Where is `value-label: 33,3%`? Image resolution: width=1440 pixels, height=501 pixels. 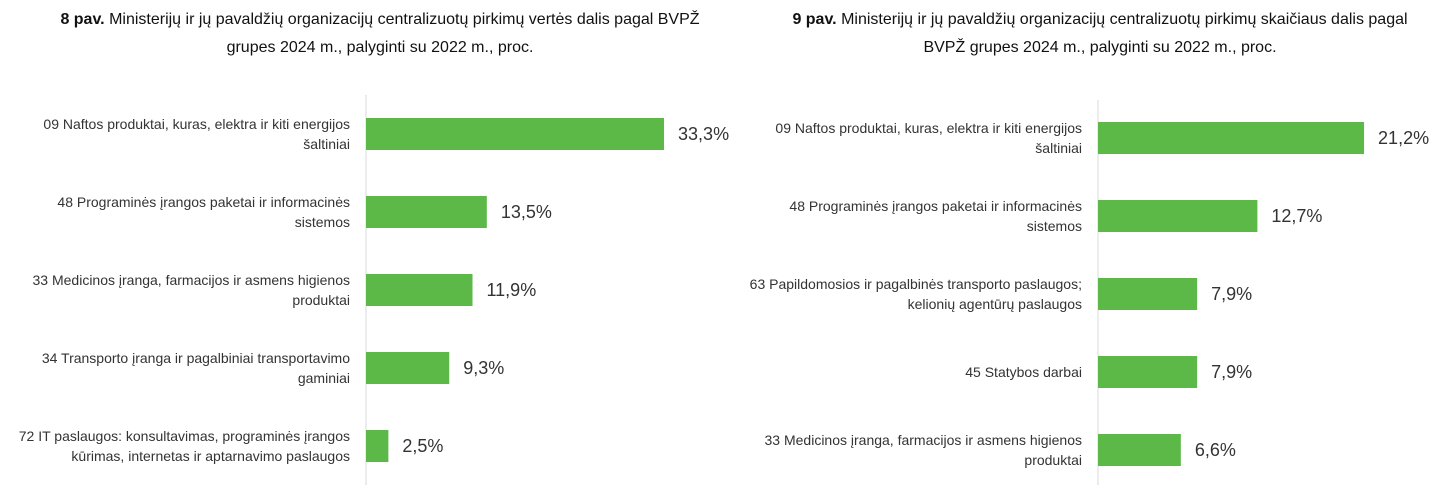 value-label: 33,3% is located at coordinates (703, 134).